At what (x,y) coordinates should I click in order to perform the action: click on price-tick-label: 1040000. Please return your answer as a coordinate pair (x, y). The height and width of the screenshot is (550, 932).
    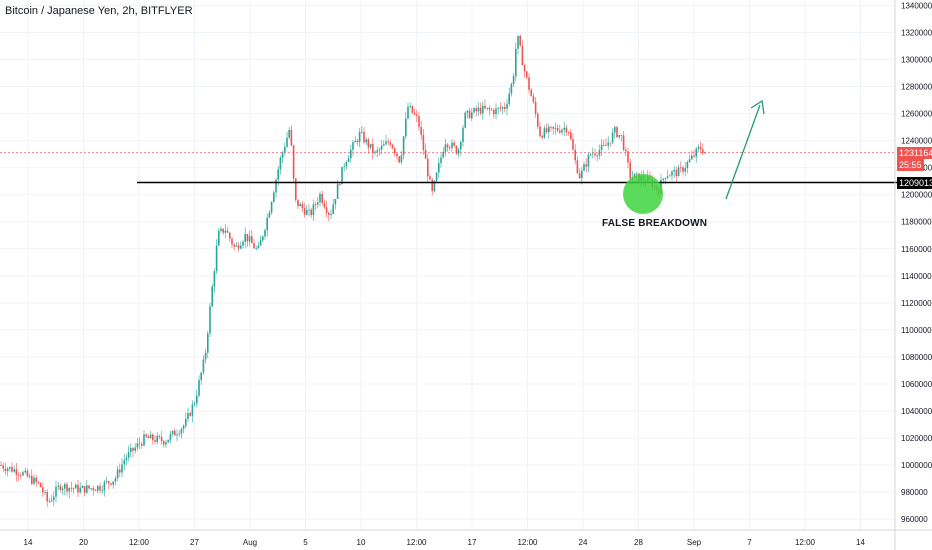
    Looking at the image, I should click on (916, 411).